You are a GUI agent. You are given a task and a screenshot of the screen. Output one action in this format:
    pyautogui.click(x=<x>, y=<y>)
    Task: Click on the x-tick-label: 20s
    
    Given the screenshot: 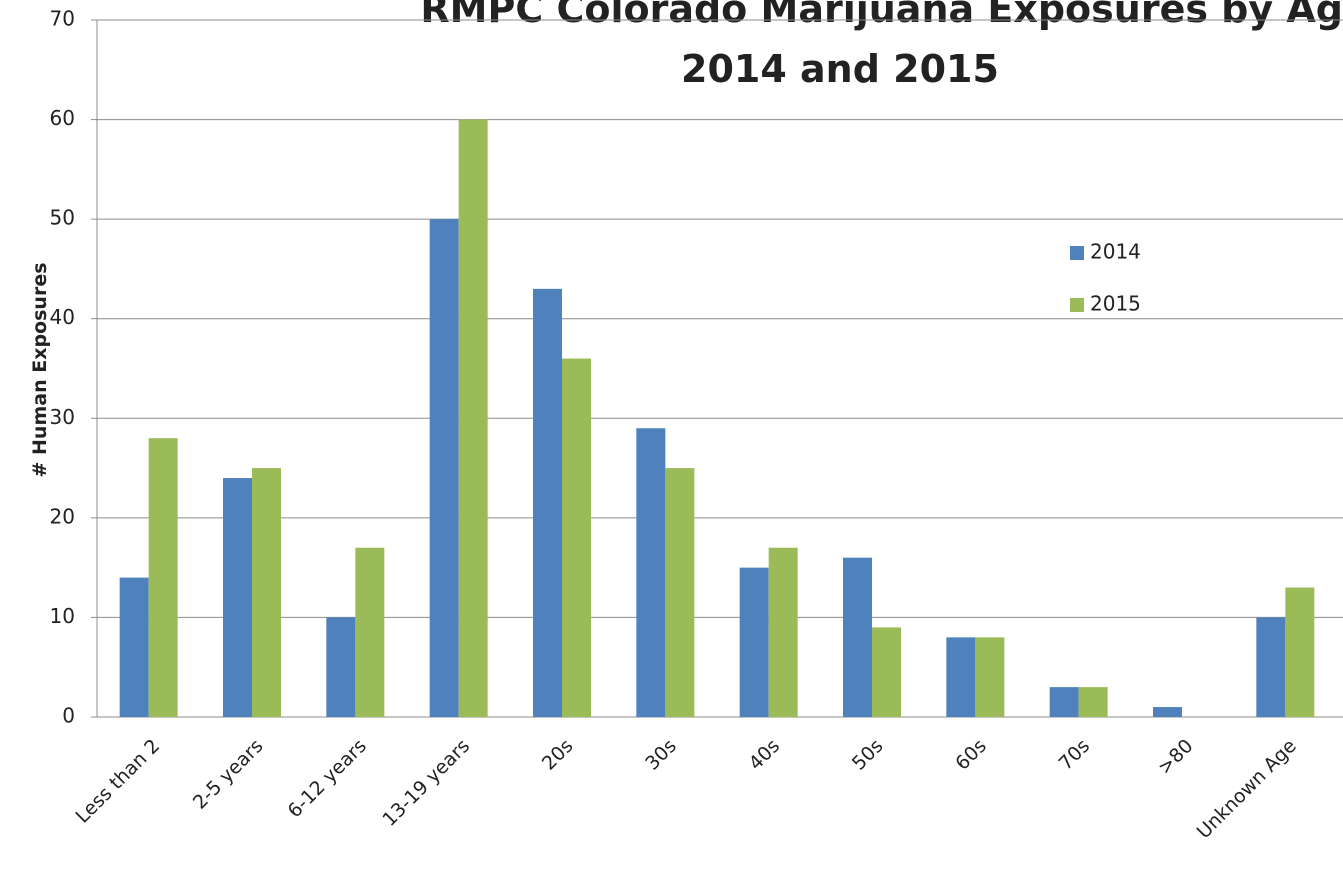 What is the action you would take?
    pyautogui.click(x=558, y=755)
    